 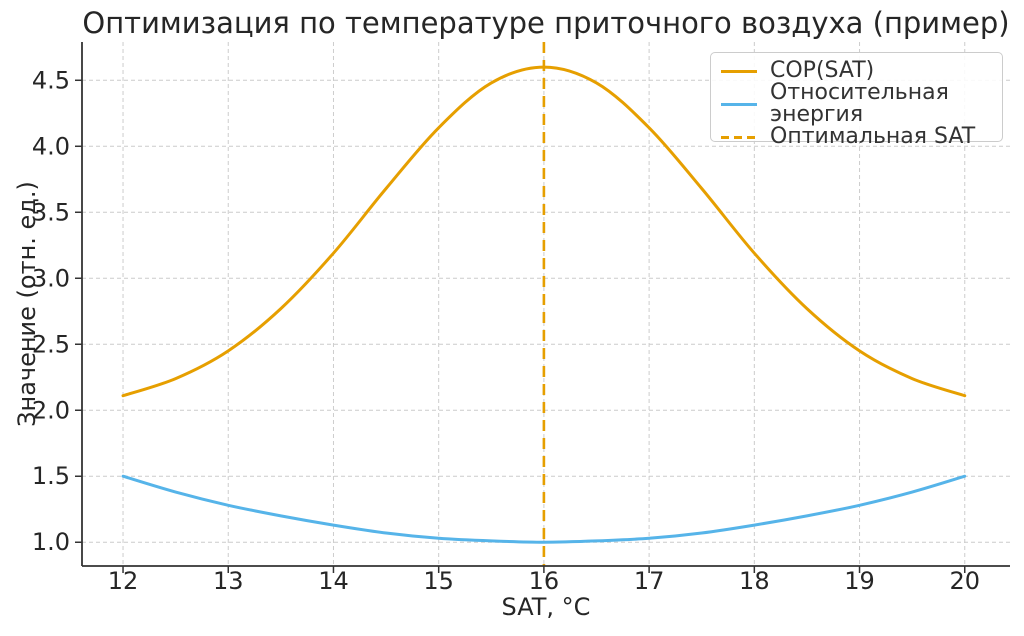 I want to click on y-axis-label: Значение (отн. ед.), so click(x=27, y=304).